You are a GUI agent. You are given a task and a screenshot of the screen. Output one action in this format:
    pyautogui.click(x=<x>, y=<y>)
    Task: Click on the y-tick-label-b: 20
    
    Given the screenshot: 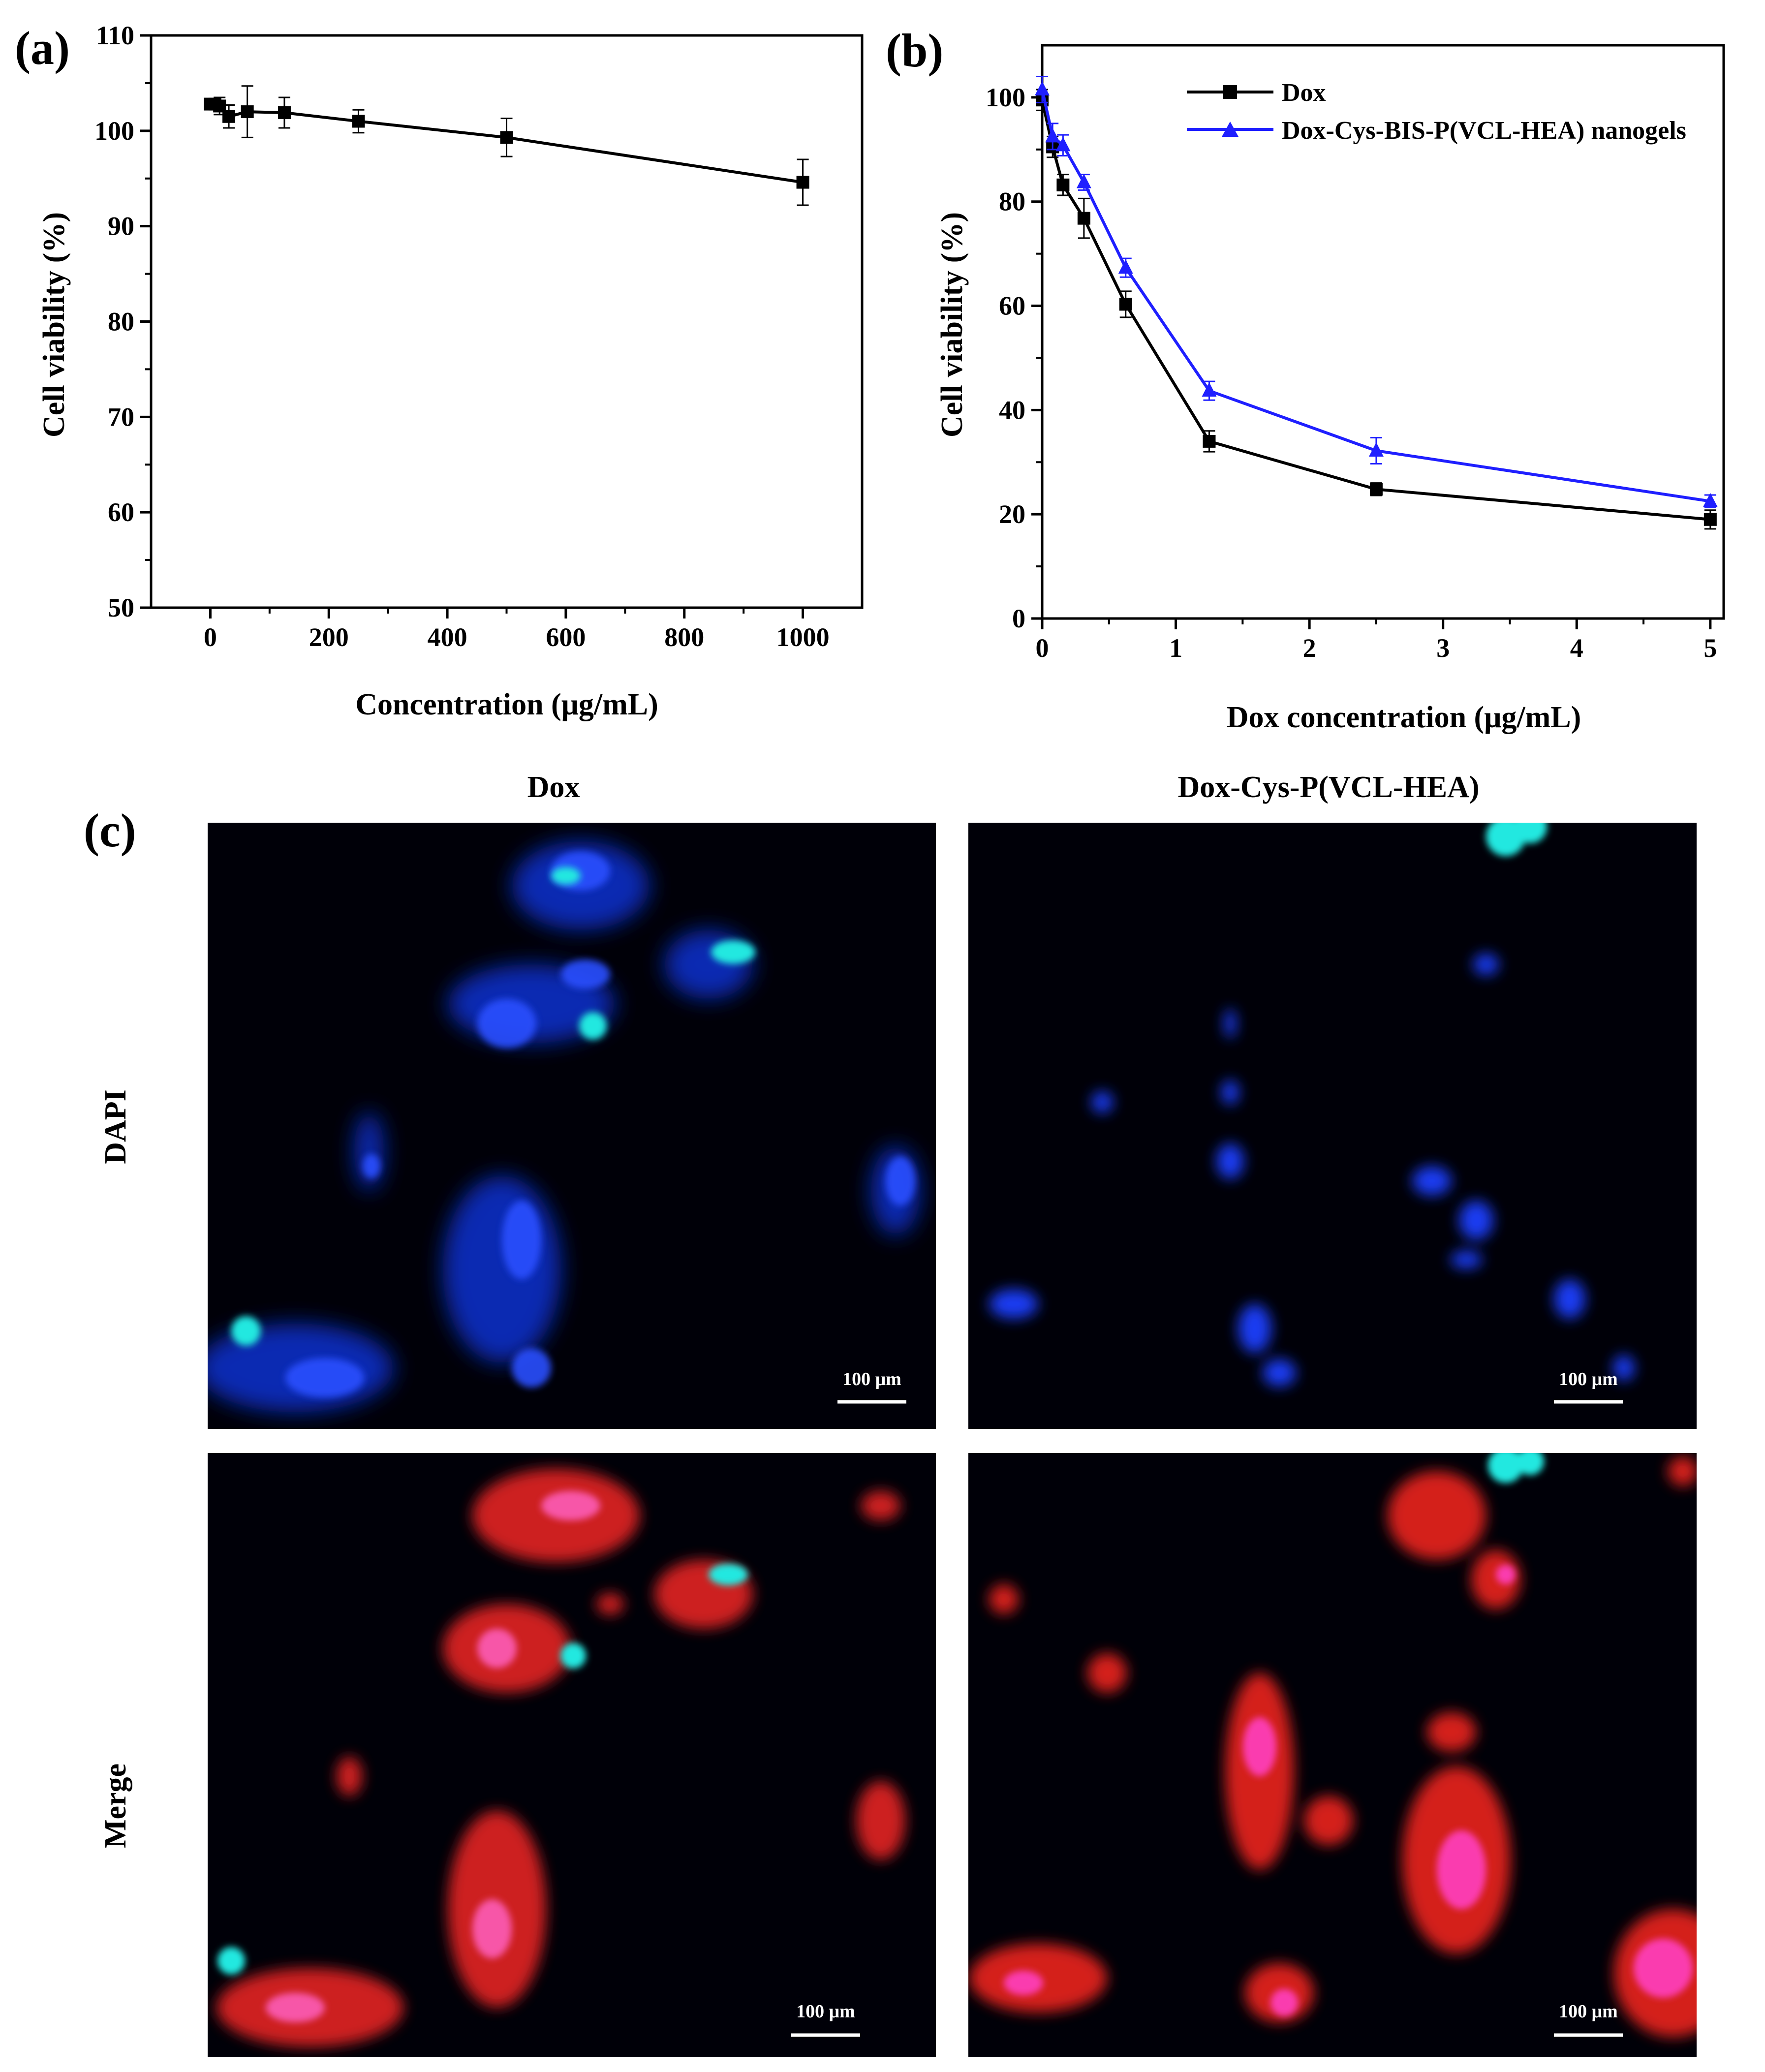 What is the action you would take?
    pyautogui.click(x=1012, y=514)
    